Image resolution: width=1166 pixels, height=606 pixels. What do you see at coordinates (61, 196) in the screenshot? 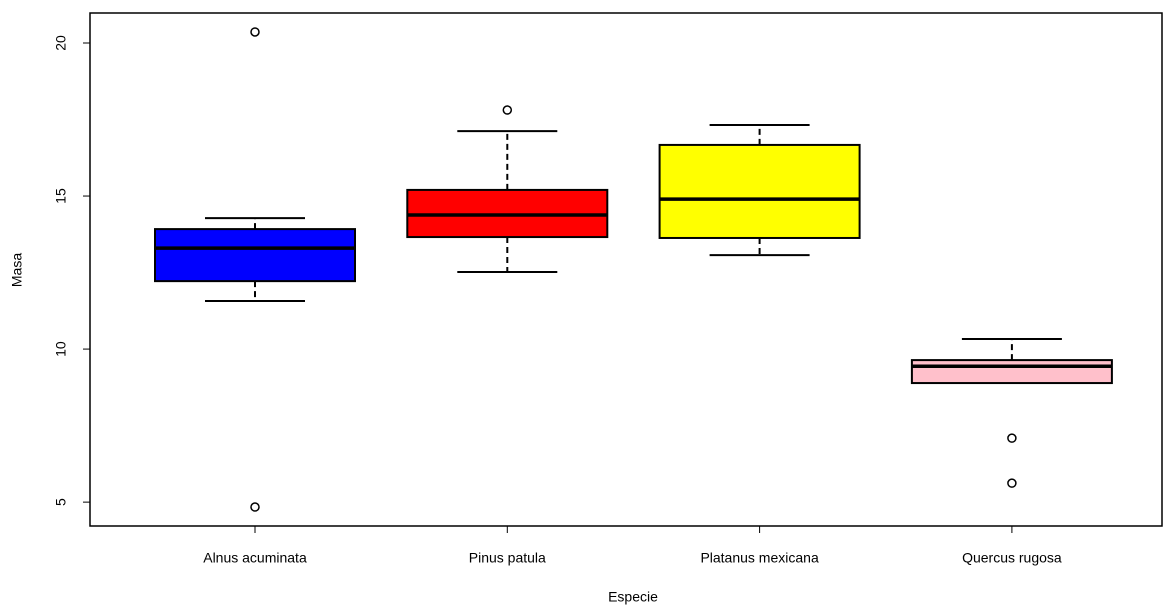
I see `y-tick-label: 15` at bounding box center [61, 196].